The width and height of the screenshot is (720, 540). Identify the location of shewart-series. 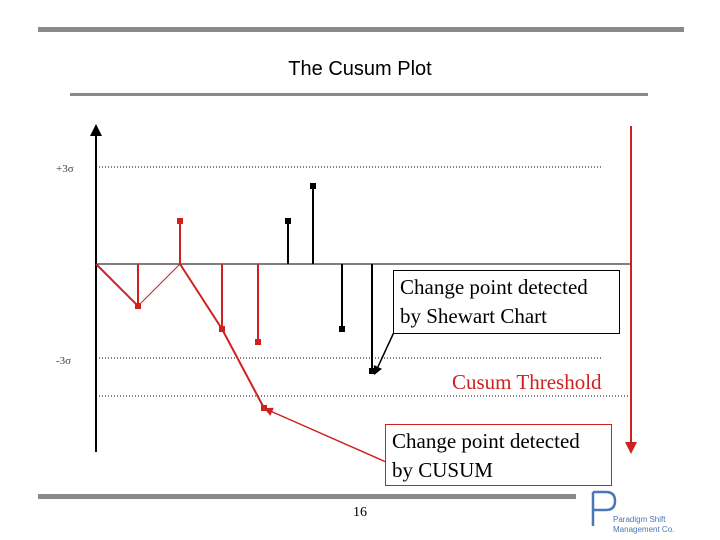
(330, 278).